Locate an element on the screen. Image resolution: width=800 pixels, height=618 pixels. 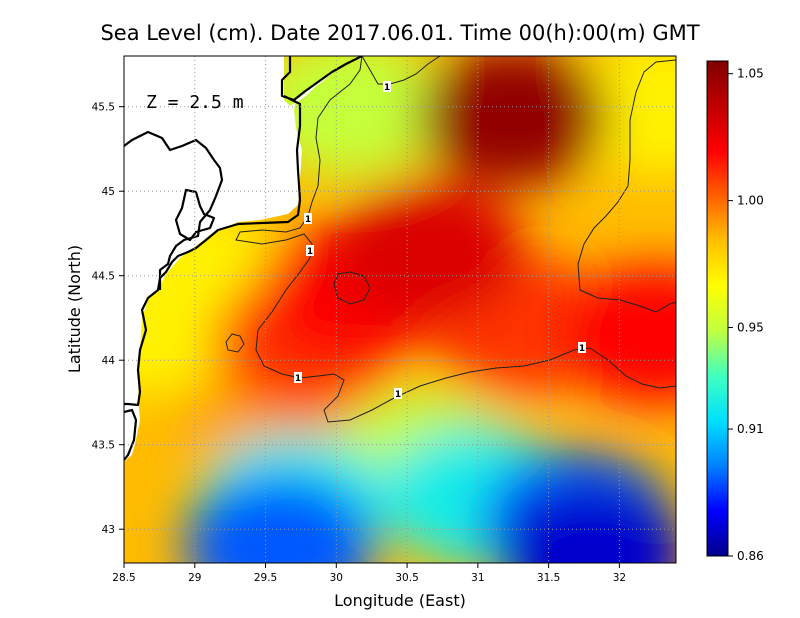
y-axis-label: Latitude (North) is located at coordinates (74, 309).